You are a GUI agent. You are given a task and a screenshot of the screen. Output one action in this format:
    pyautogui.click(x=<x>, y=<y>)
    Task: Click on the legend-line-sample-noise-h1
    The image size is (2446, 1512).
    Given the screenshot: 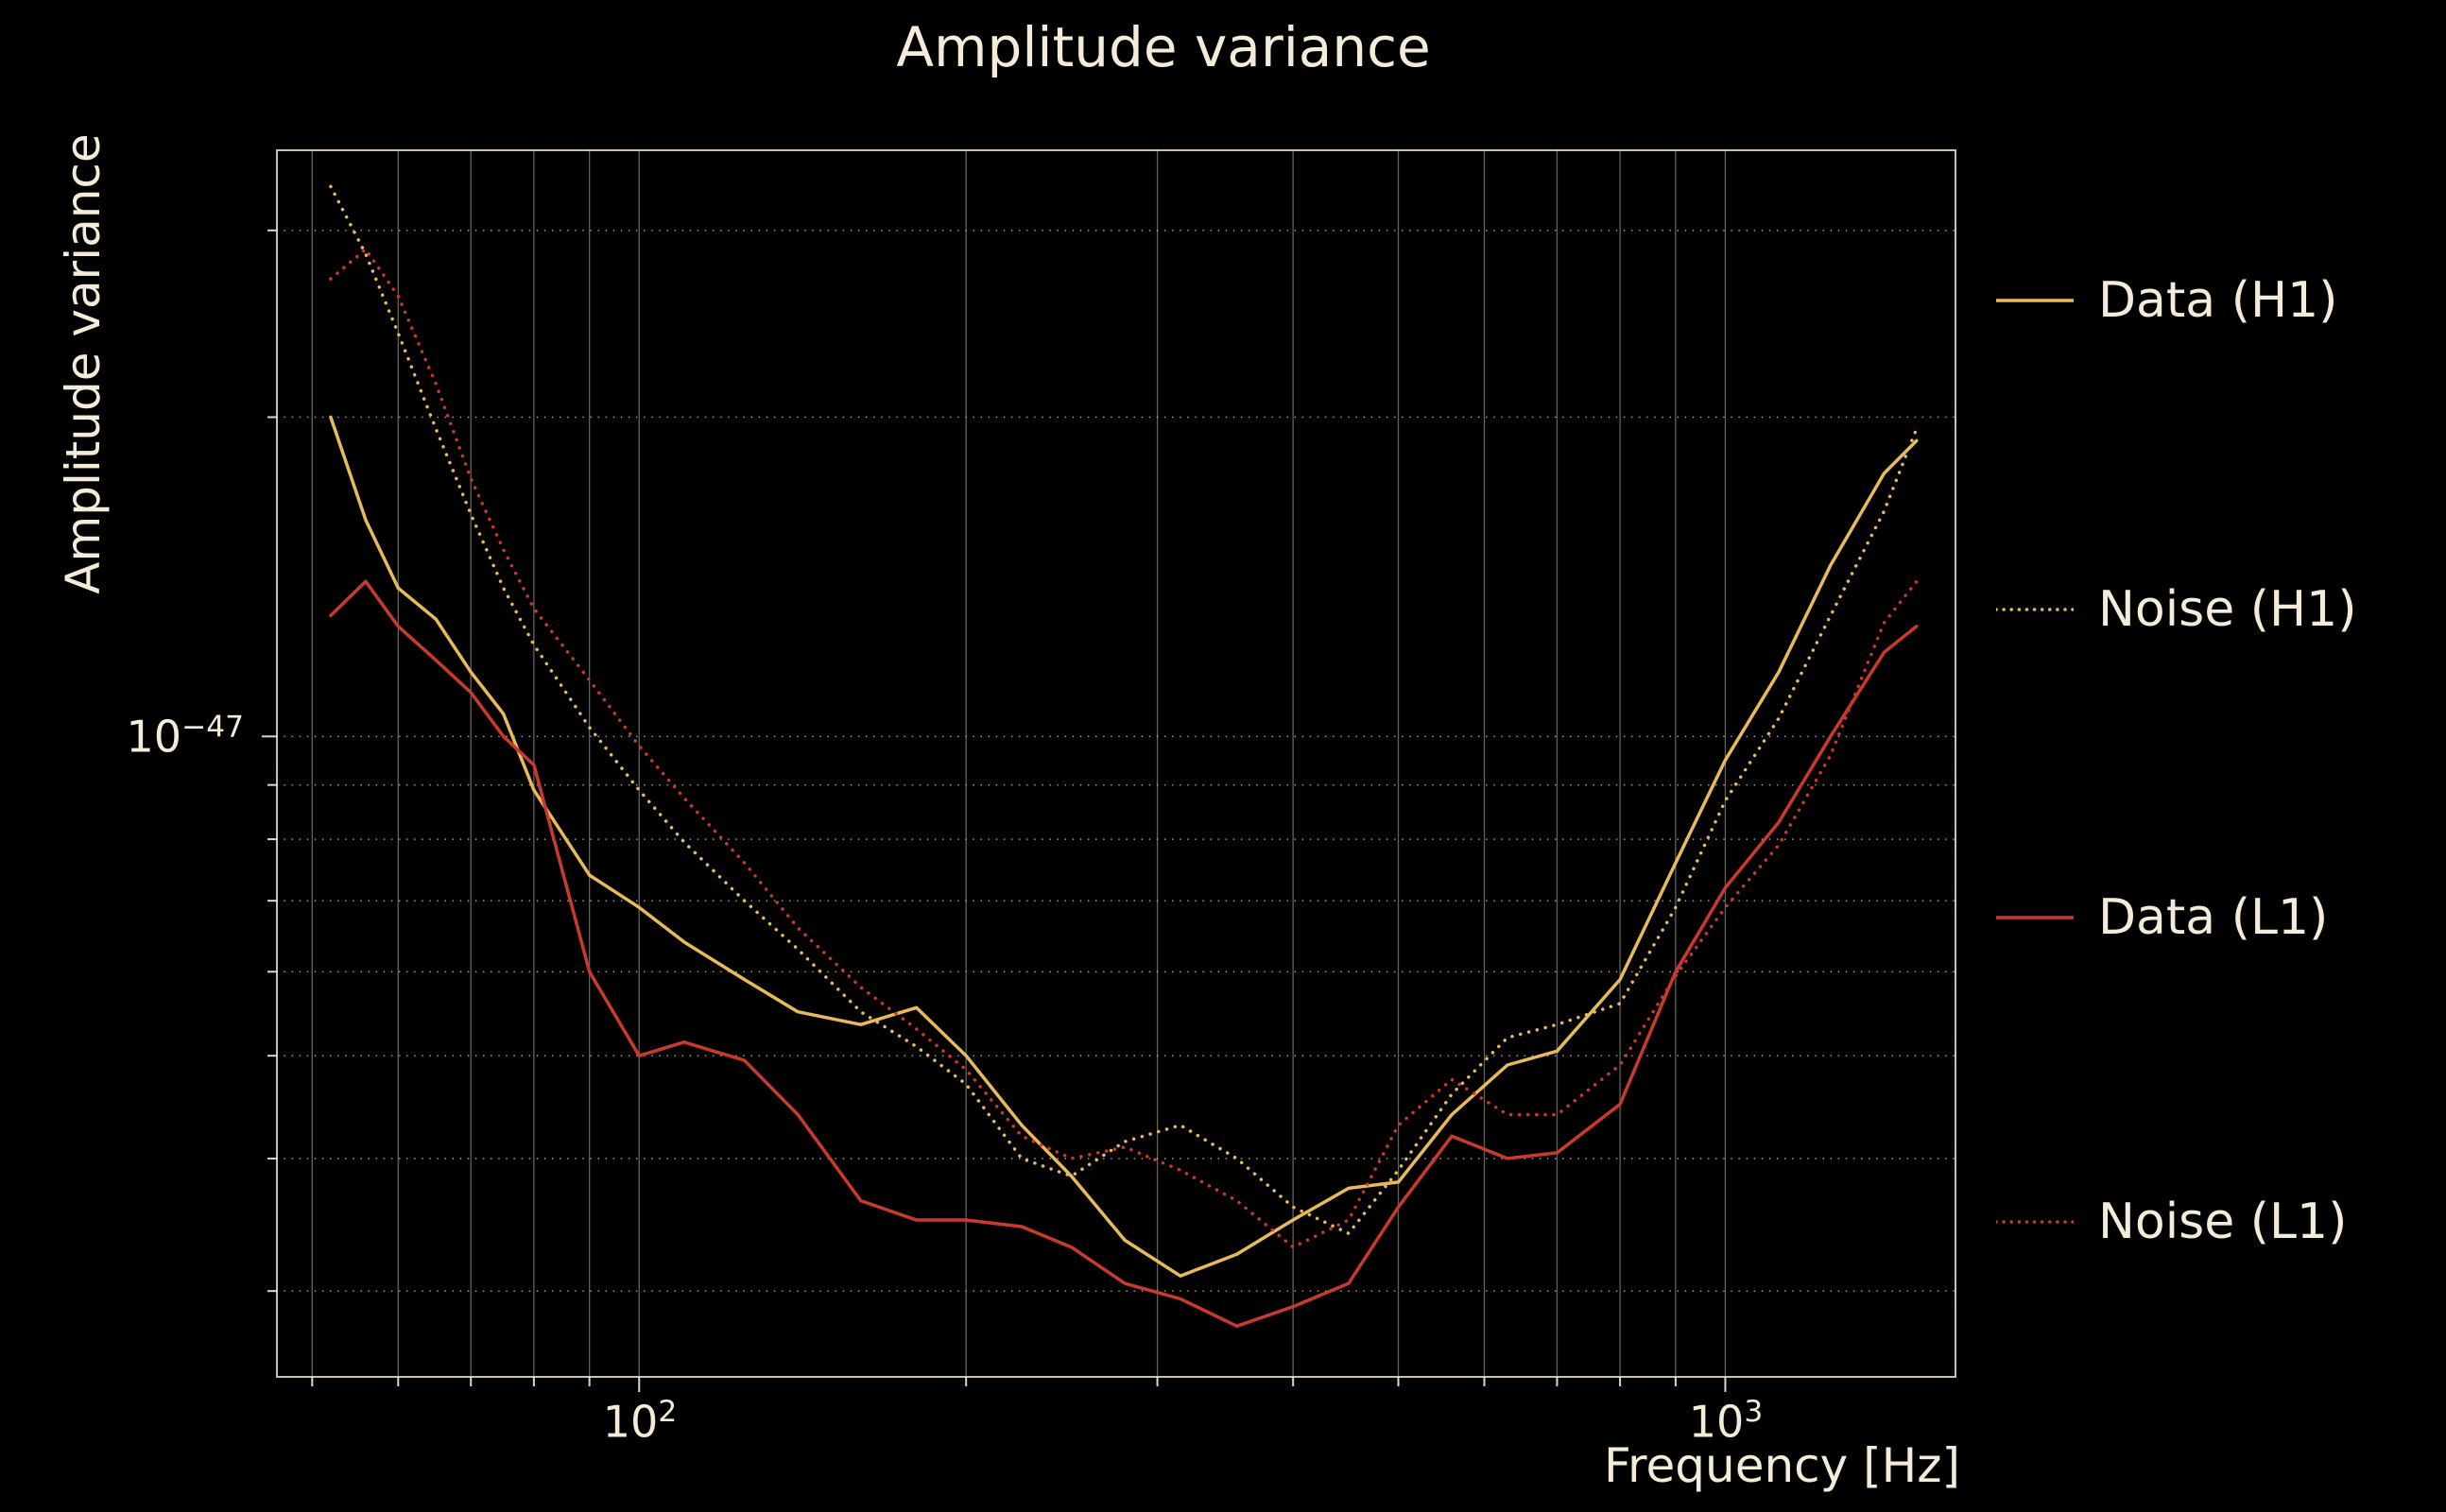 What is the action you would take?
    pyautogui.click(x=2035, y=609)
    